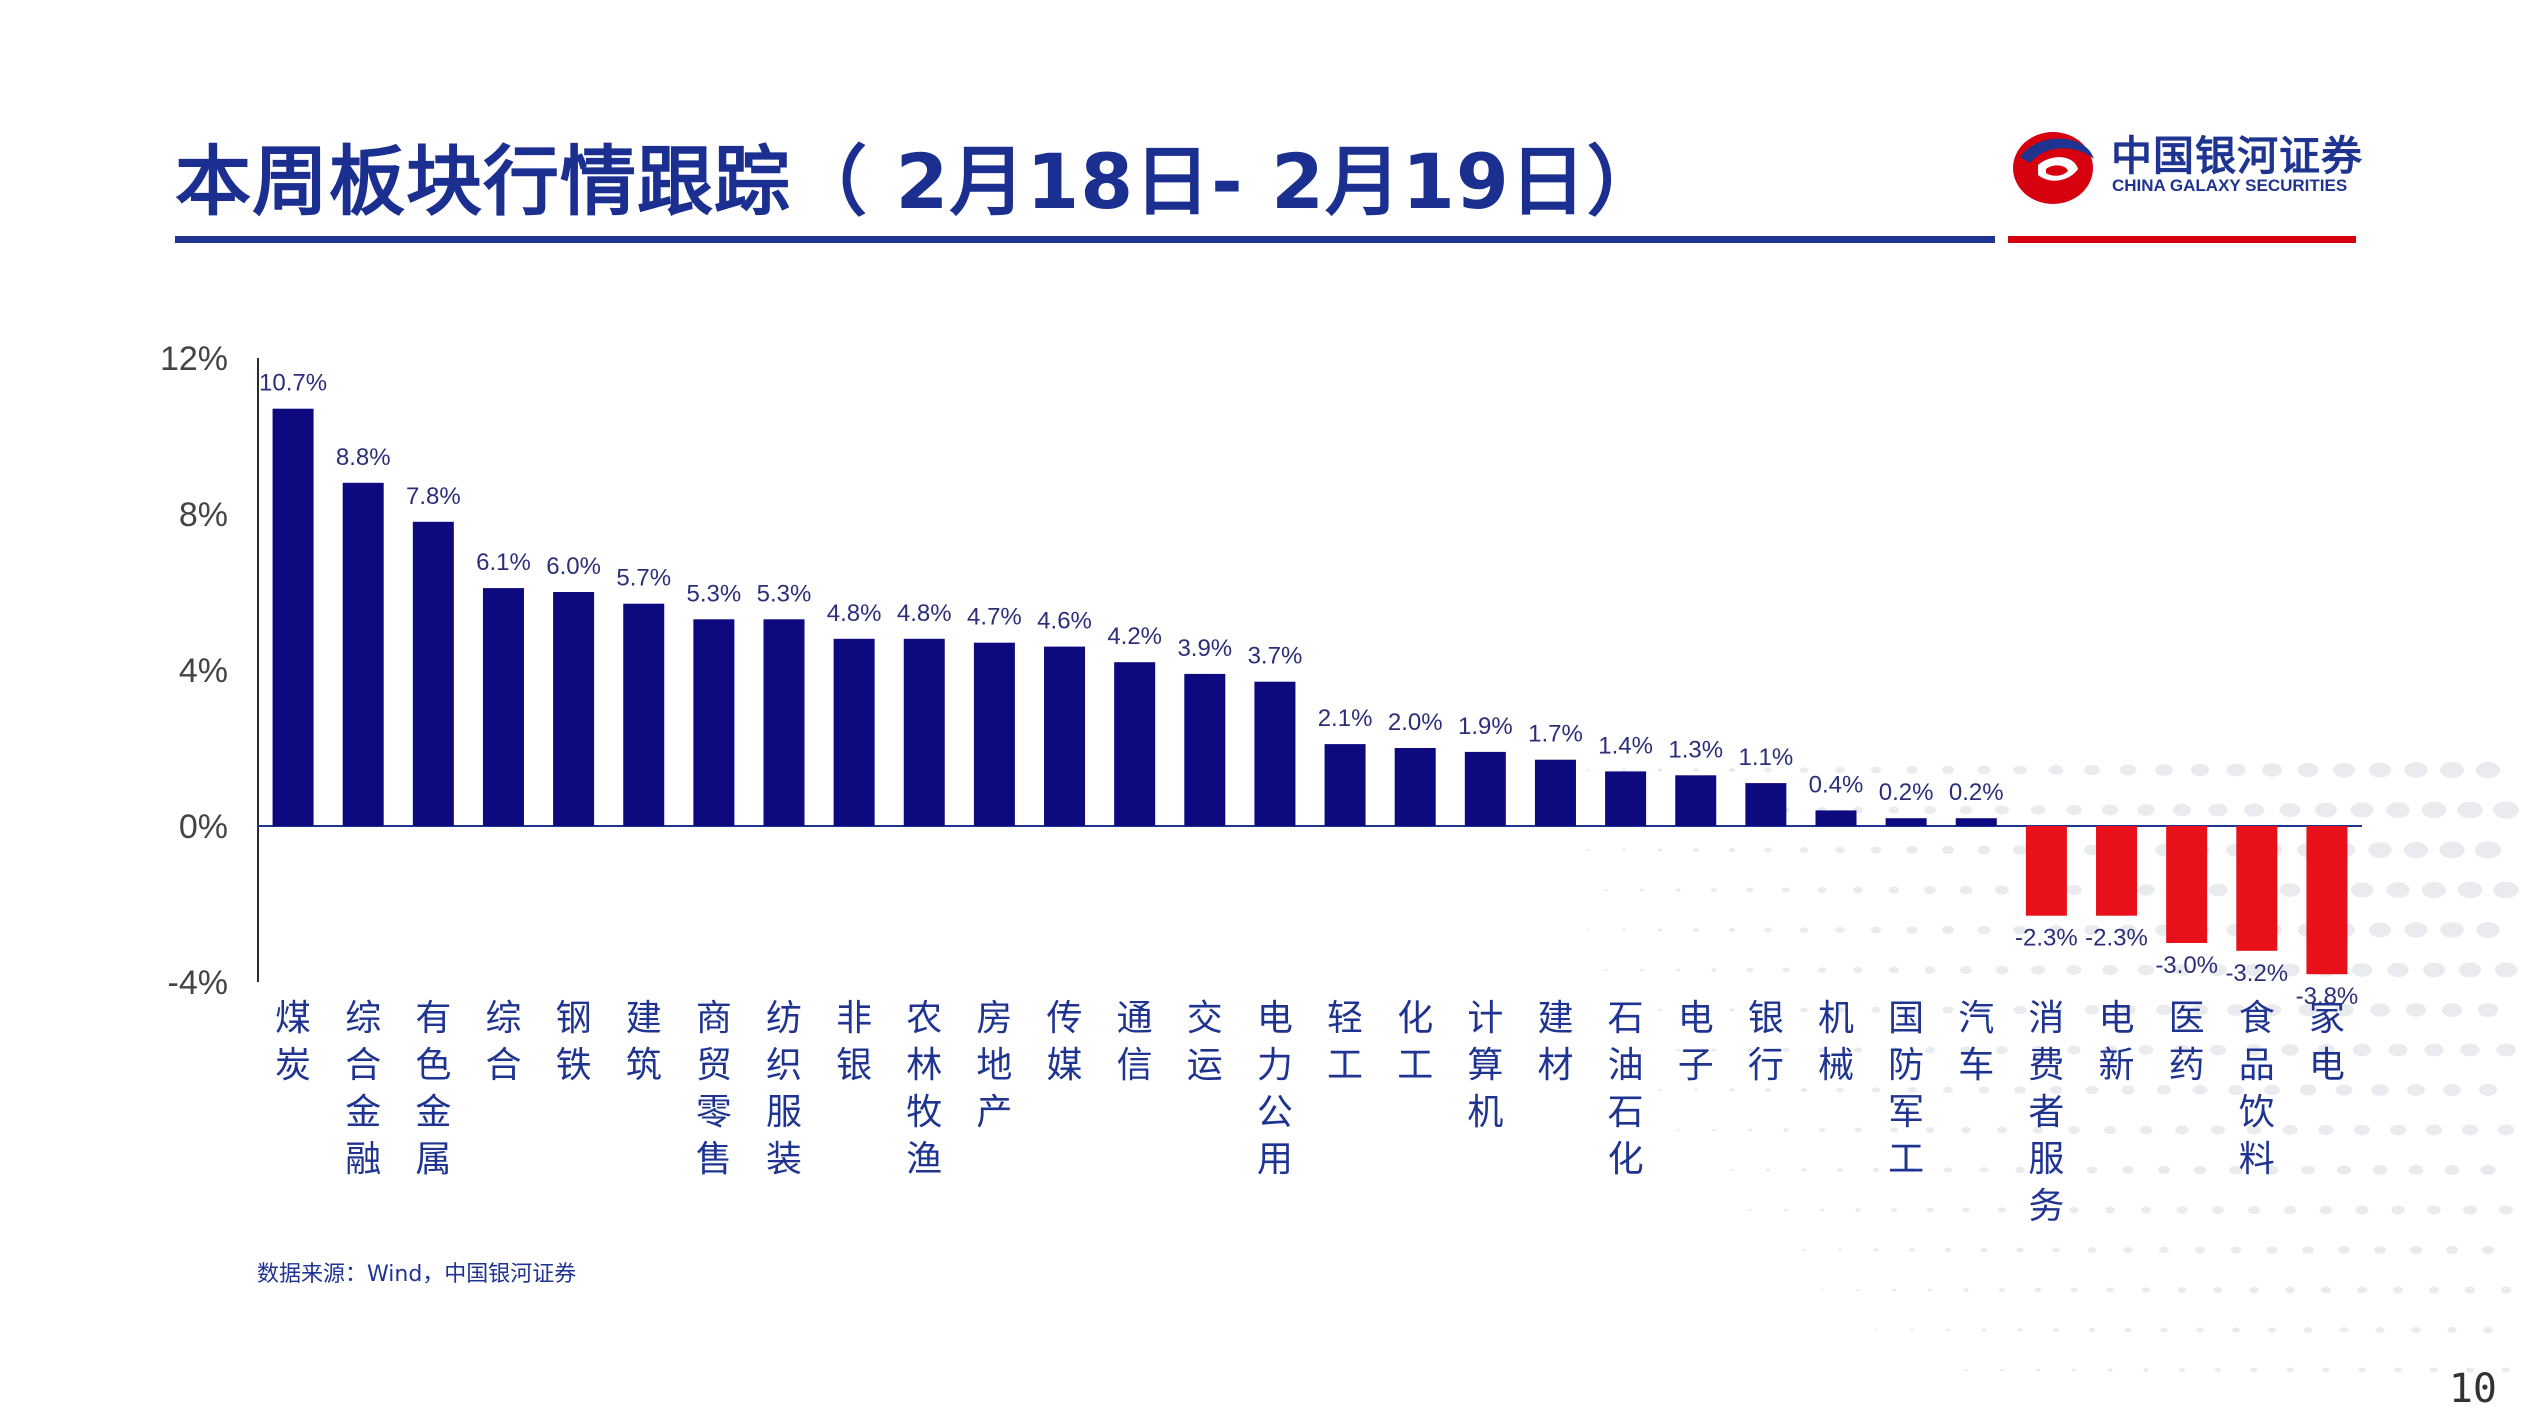 The image size is (2521, 1418). Describe the element at coordinates (1415, 722) in the screenshot. I see `data-label: 2.0%` at that location.